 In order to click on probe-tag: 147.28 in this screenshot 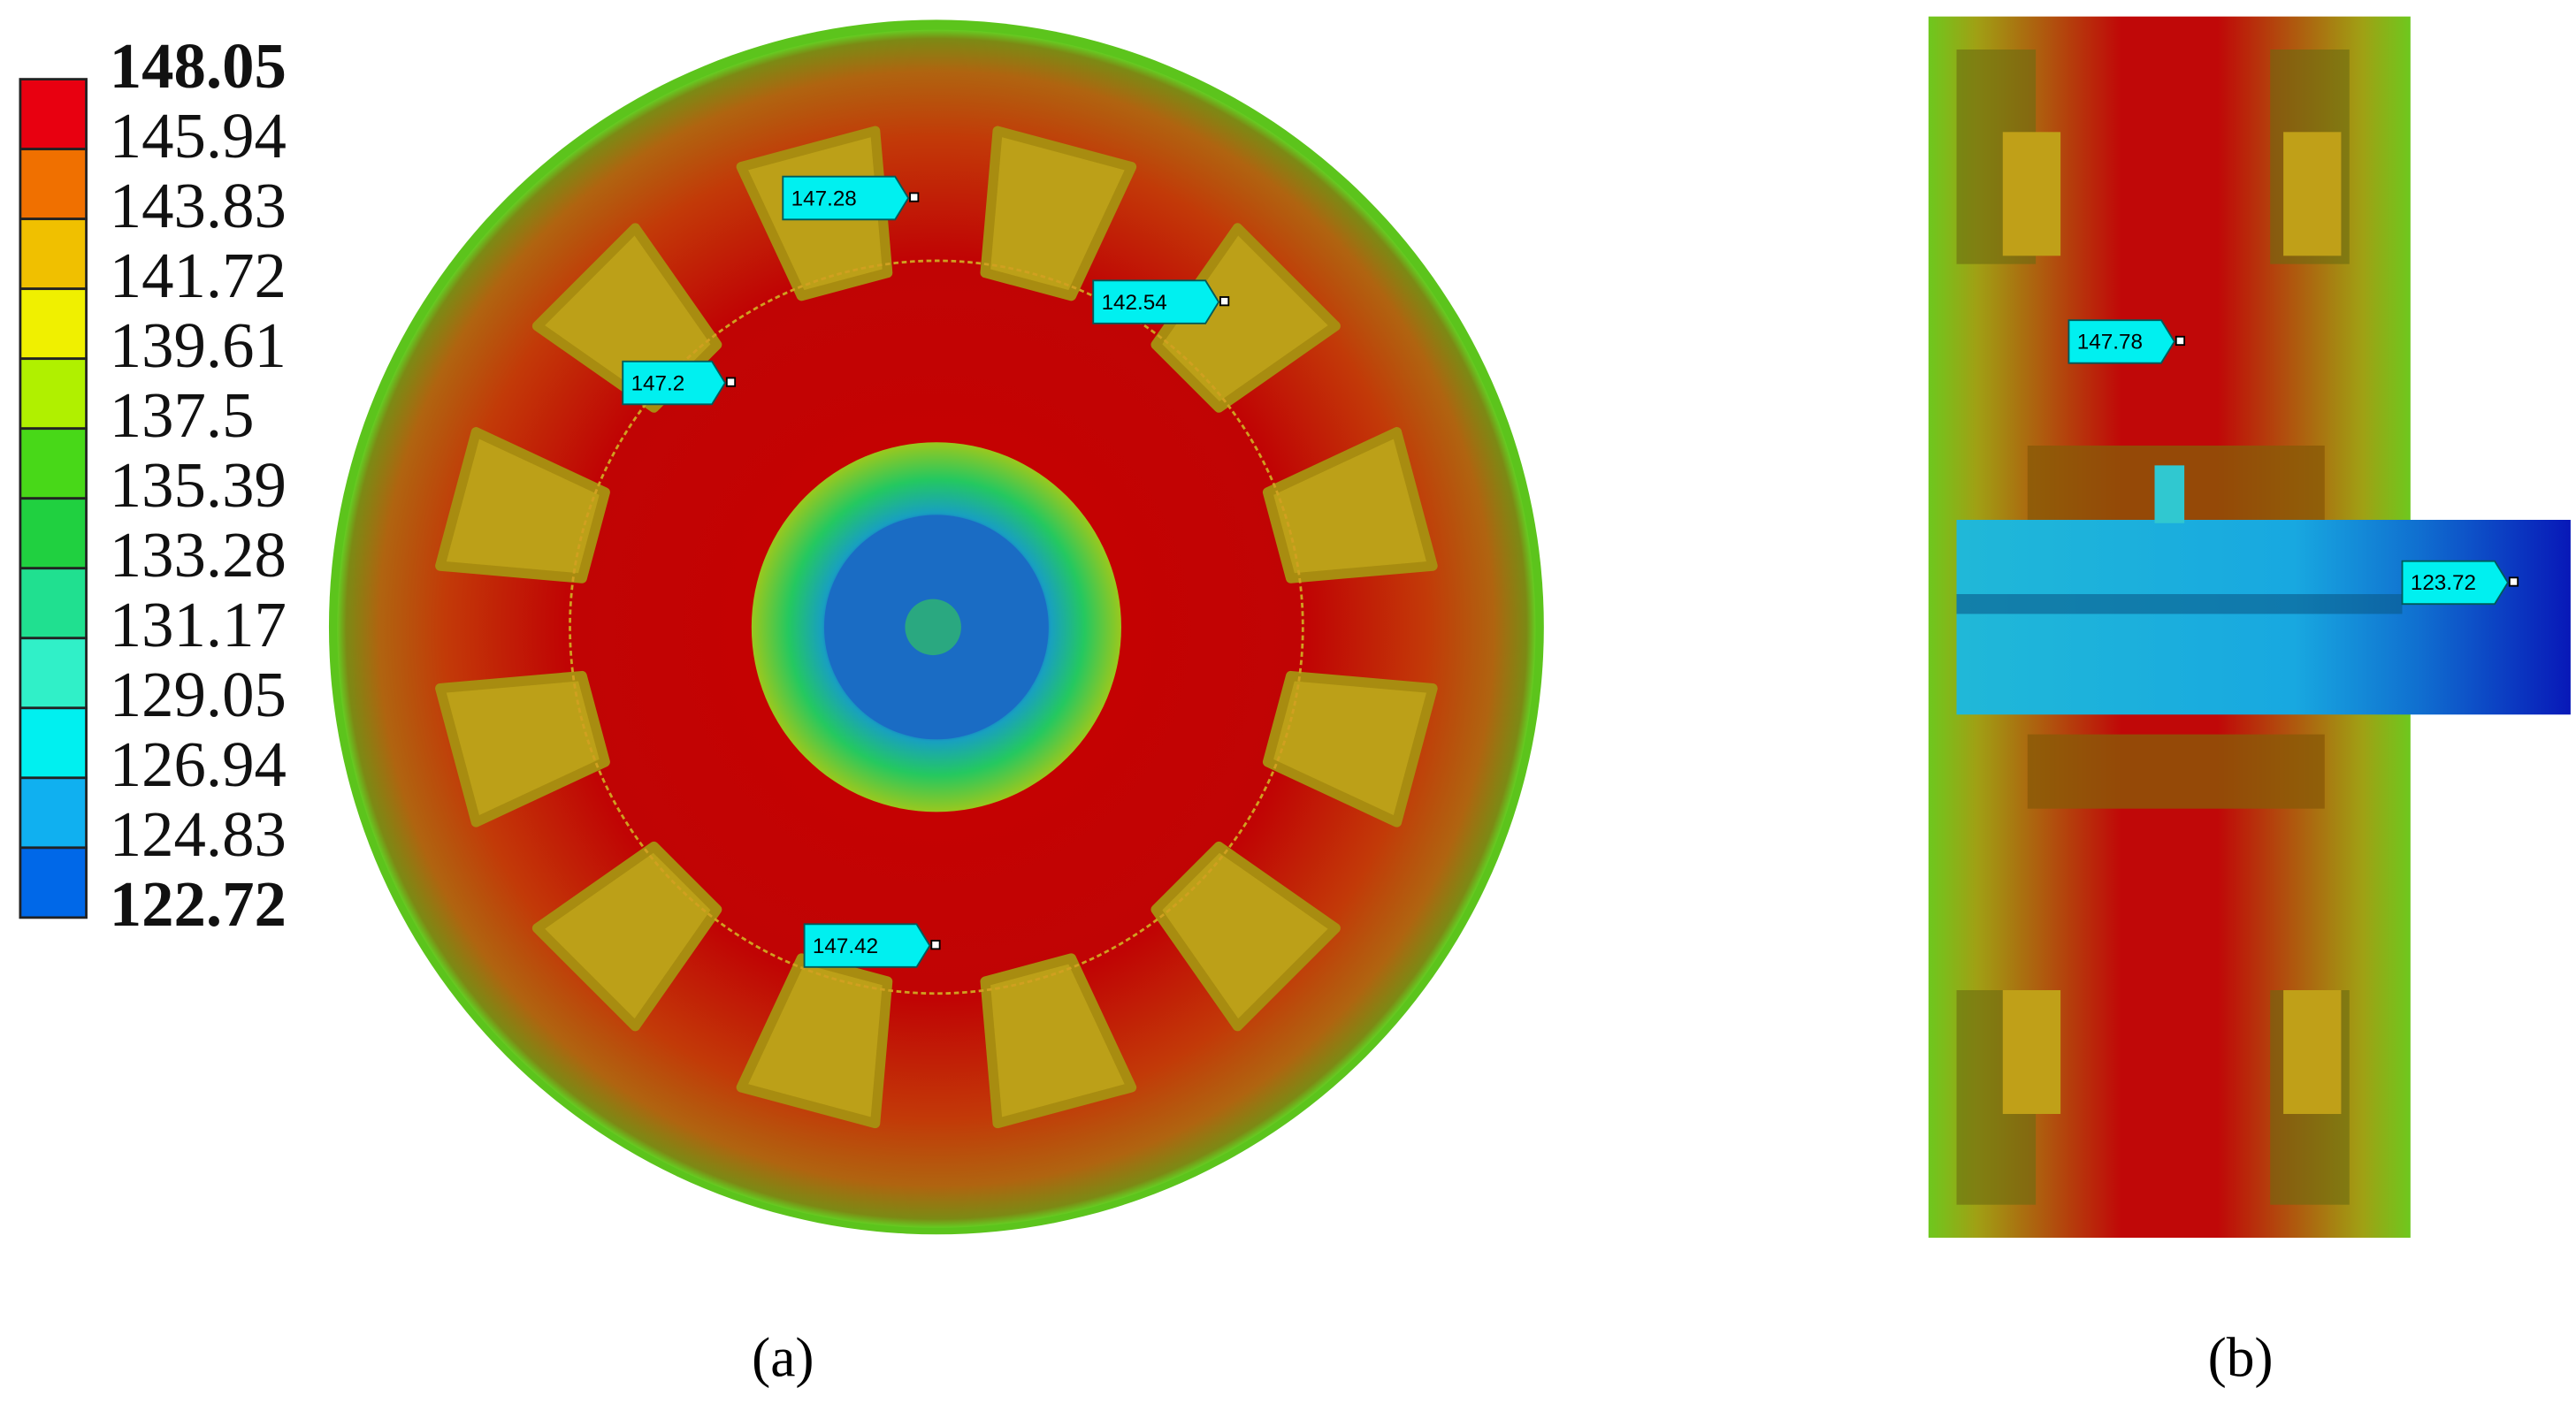, I will do `click(851, 198)`.